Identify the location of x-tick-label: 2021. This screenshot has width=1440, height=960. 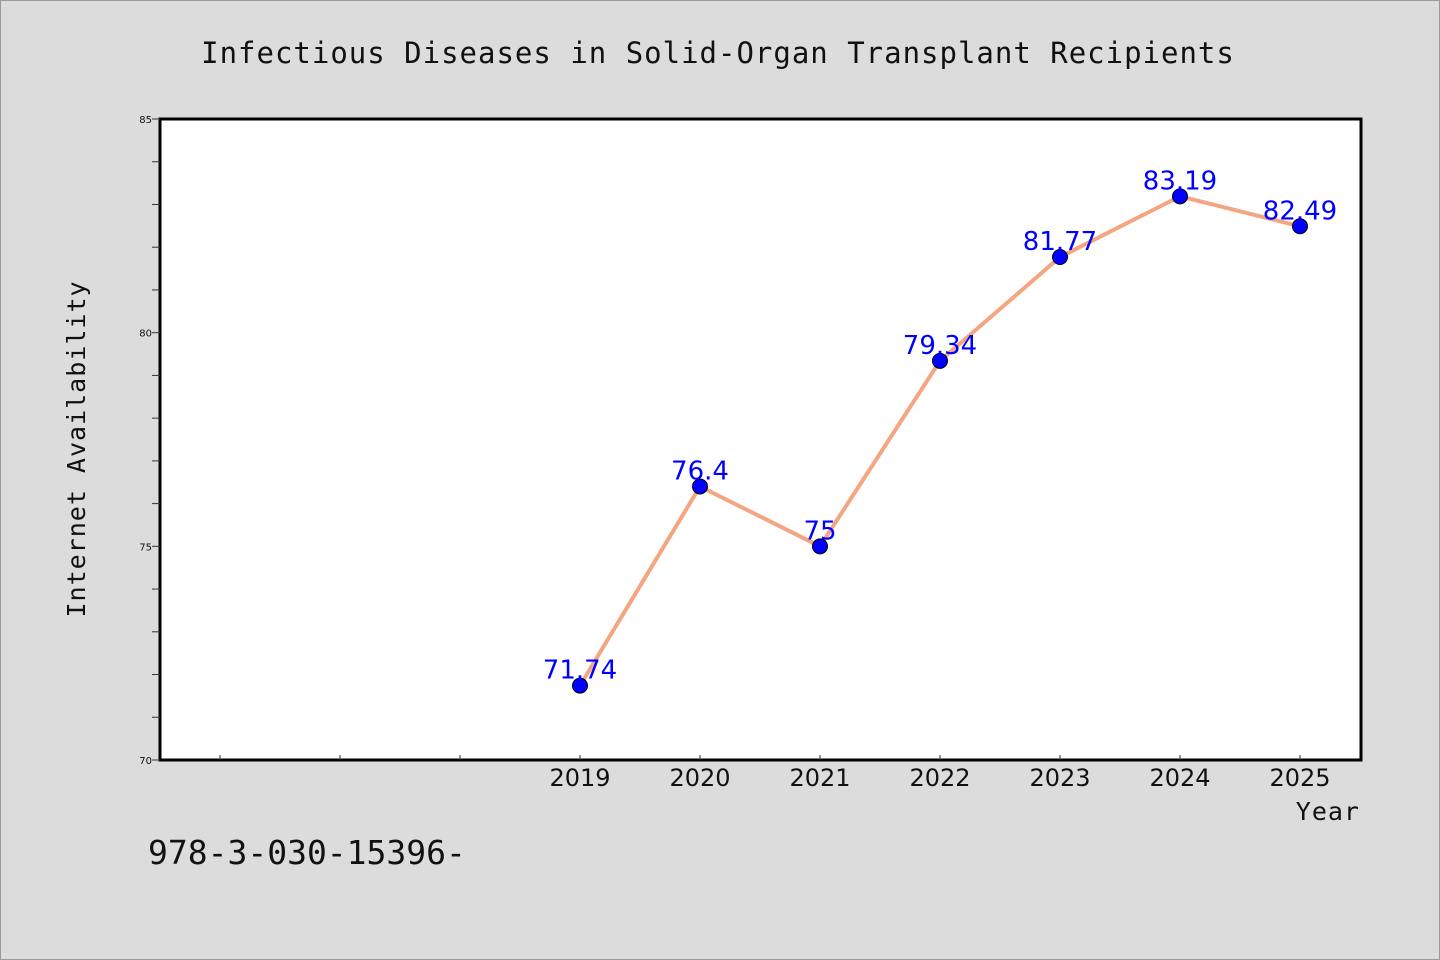
(819, 778).